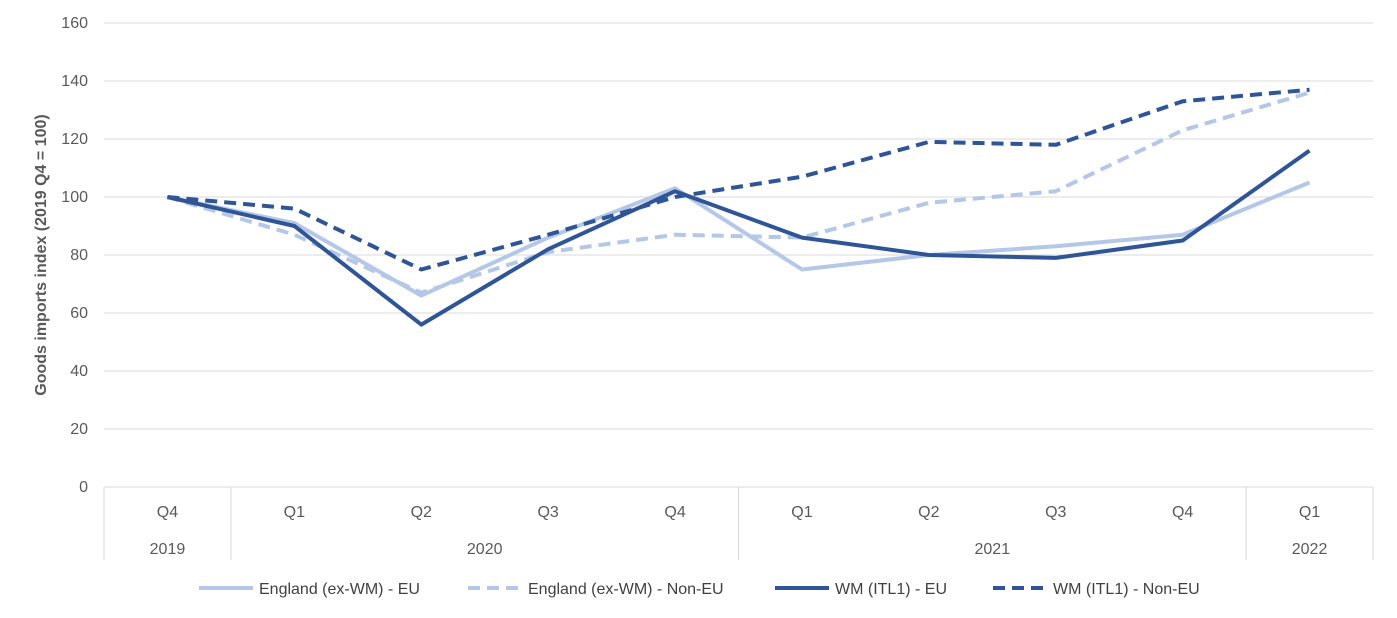 This screenshot has width=1397, height=618. I want to click on y-tick-label: 0, so click(83, 487).